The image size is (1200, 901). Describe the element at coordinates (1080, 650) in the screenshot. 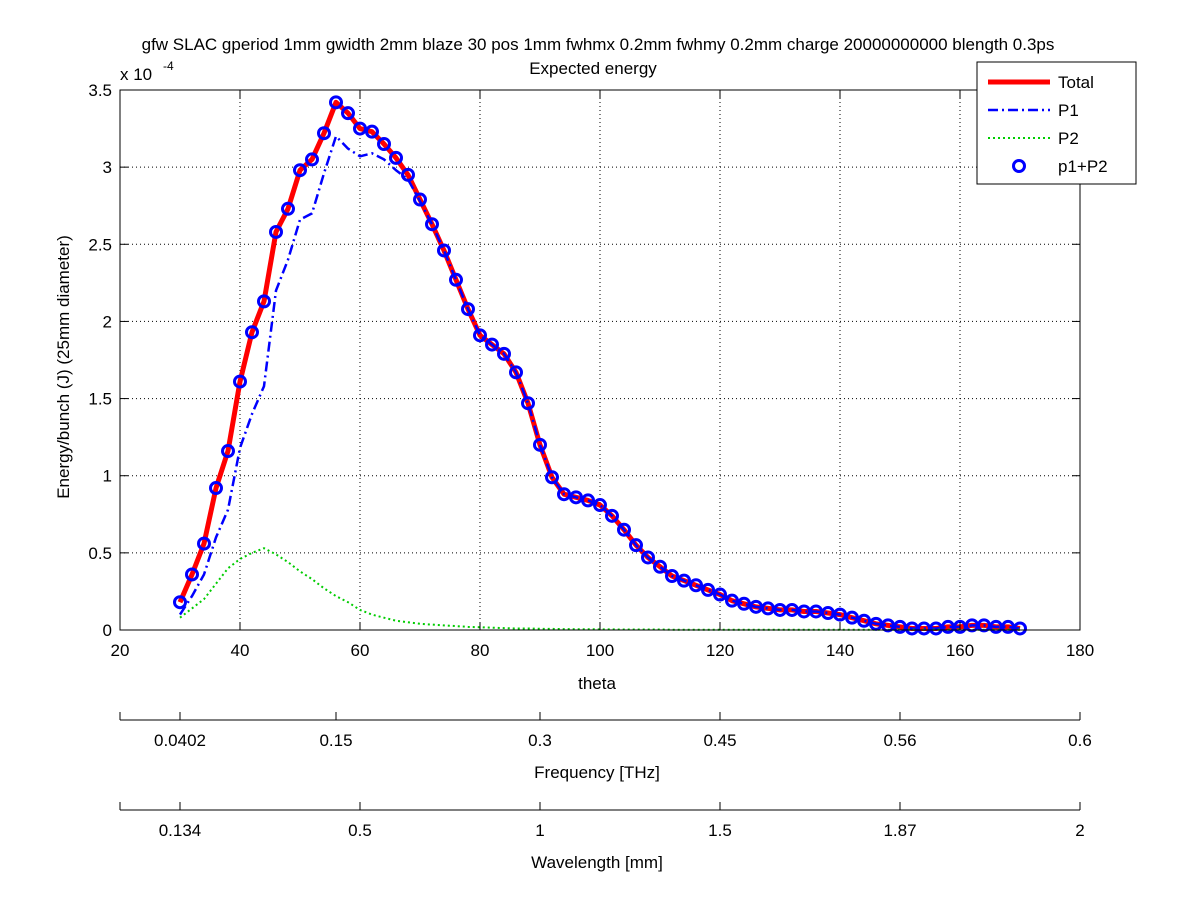

I see `x-tick-label: 180` at that location.